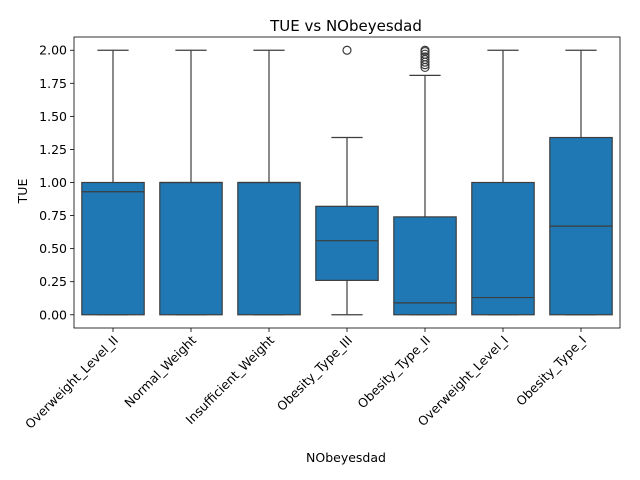 This screenshot has height=480, width=640. Describe the element at coordinates (53, 116) in the screenshot. I see `y-tick-label: 1.50` at that location.